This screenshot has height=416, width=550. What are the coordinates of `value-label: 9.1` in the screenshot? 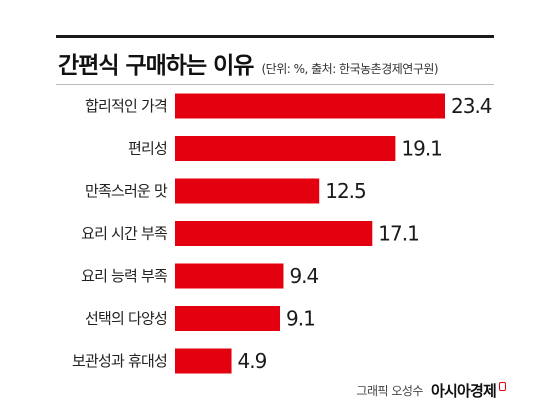 It's located at (300, 319).